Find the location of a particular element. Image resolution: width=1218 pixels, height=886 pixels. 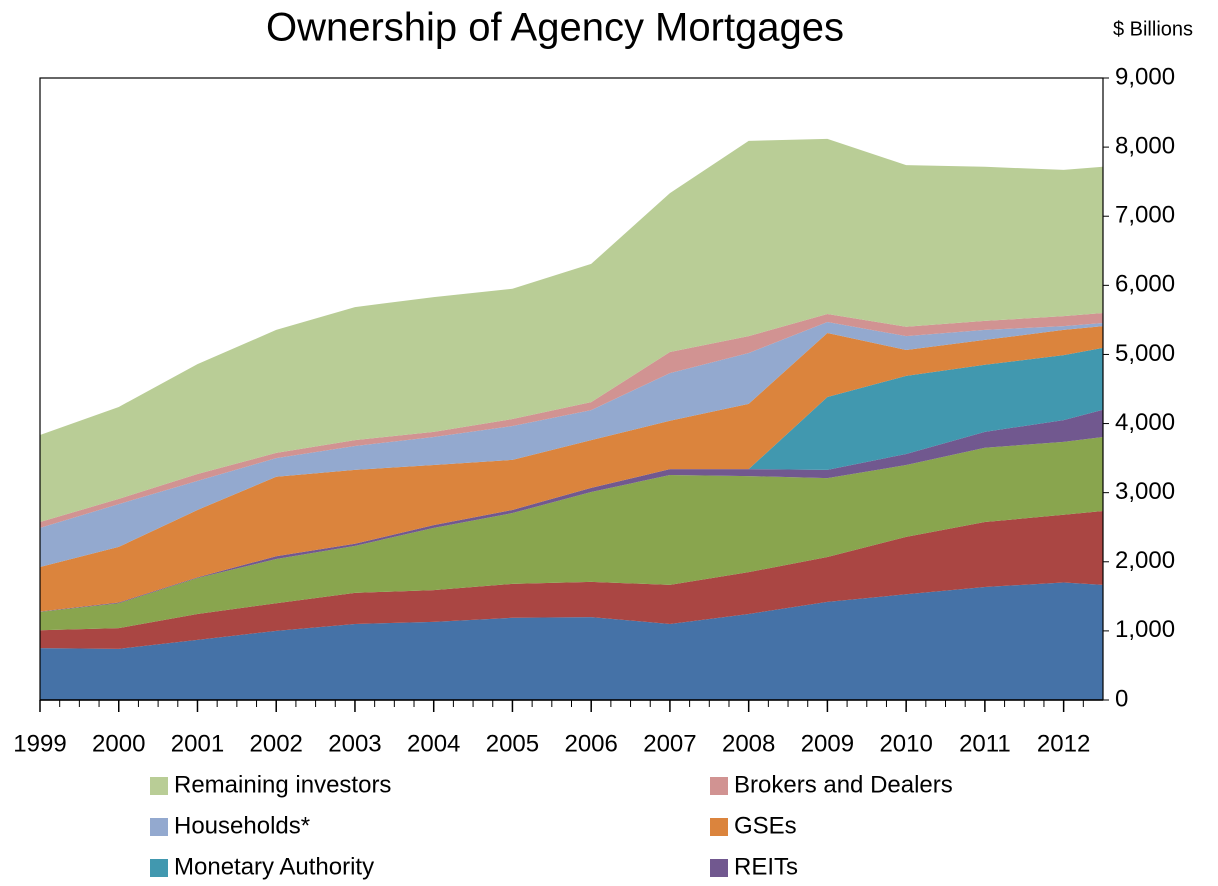

x-tick-label: 2010 is located at coordinates (905, 743).